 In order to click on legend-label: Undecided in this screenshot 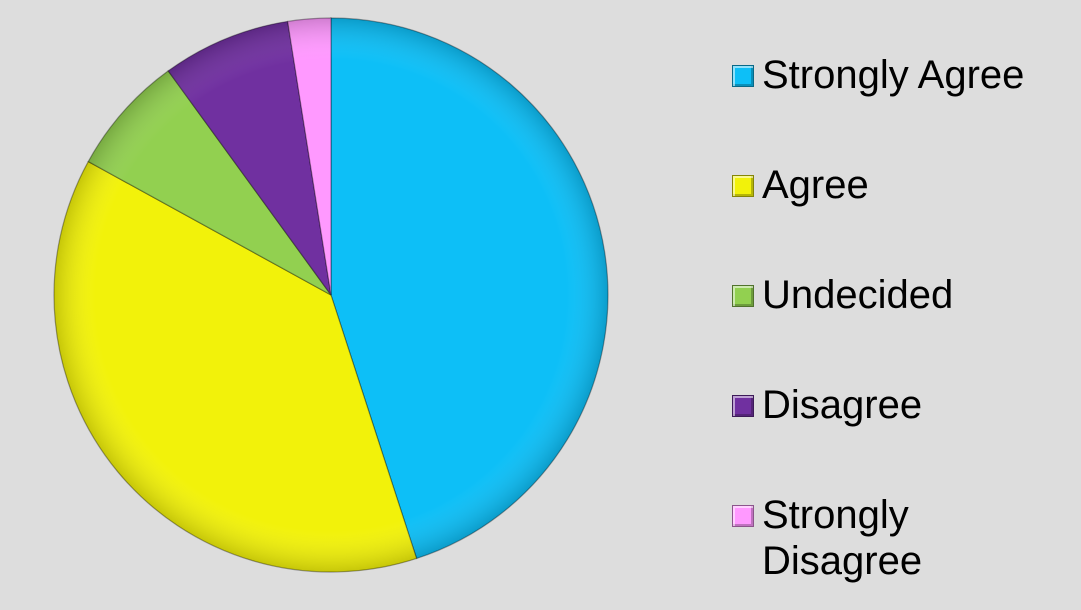, I will do `click(858, 295)`.